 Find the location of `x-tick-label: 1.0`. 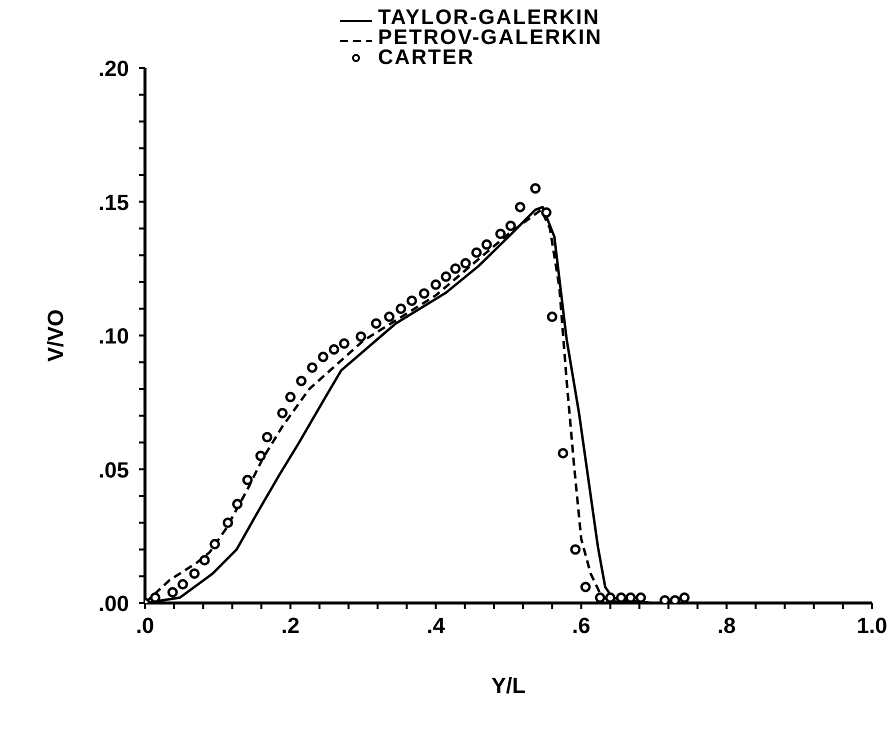

x-tick-label: 1.0 is located at coordinates (872, 625).